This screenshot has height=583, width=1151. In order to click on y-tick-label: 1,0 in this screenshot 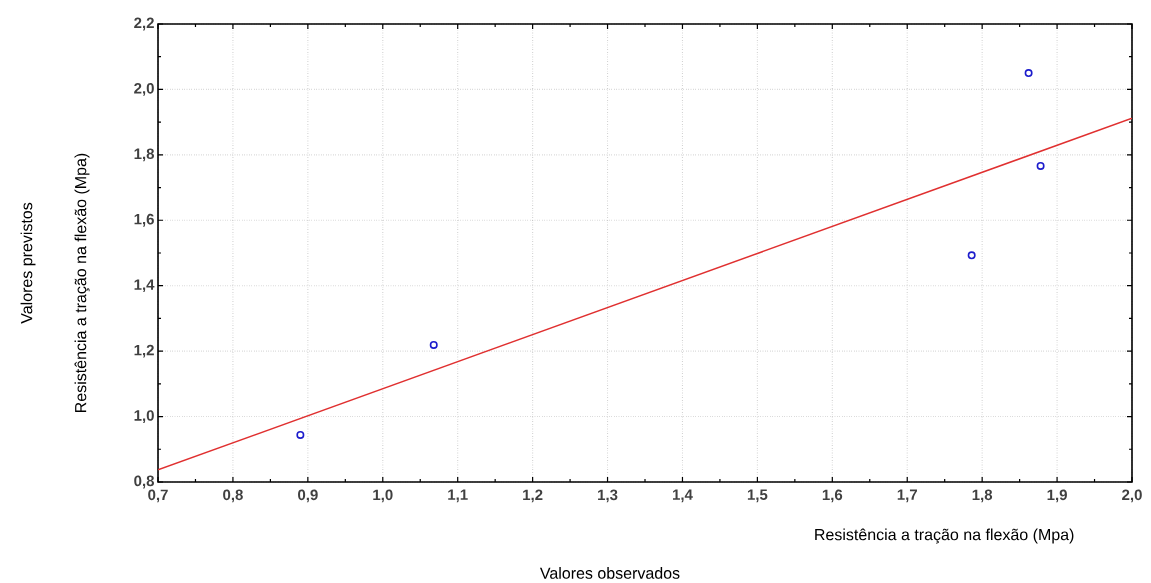, I will do `click(144, 416)`.